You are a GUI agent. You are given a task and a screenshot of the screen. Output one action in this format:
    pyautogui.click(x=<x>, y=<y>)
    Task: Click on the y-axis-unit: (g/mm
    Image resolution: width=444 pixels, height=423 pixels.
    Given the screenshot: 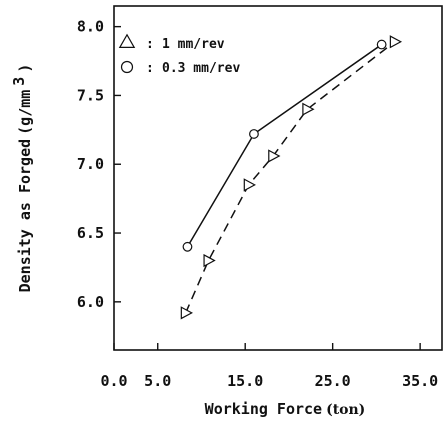 What is the action you would take?
    pyautogui.click(x=25, y=112)
    